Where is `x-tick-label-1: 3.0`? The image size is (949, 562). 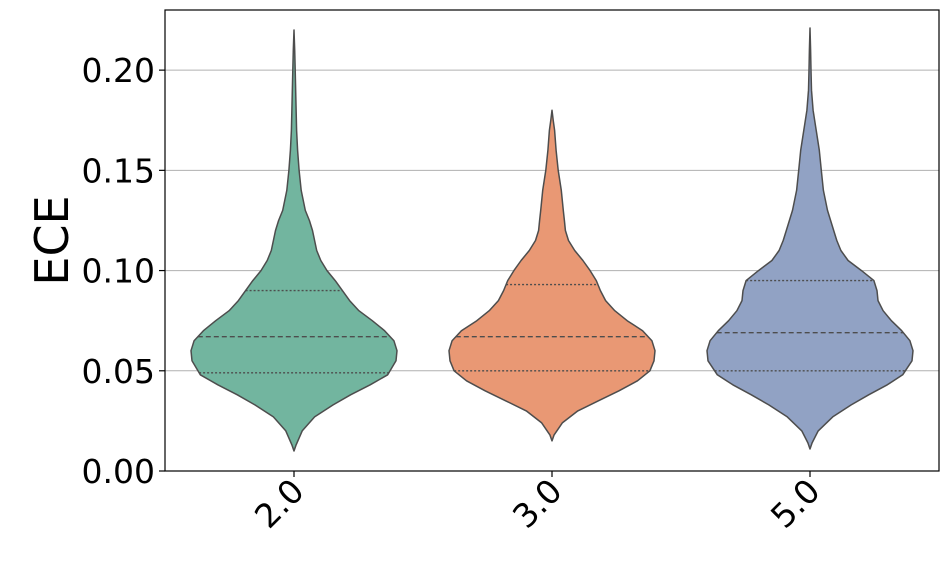
x-tick-label-1: 3.0 is located at coordinates (537, 503).